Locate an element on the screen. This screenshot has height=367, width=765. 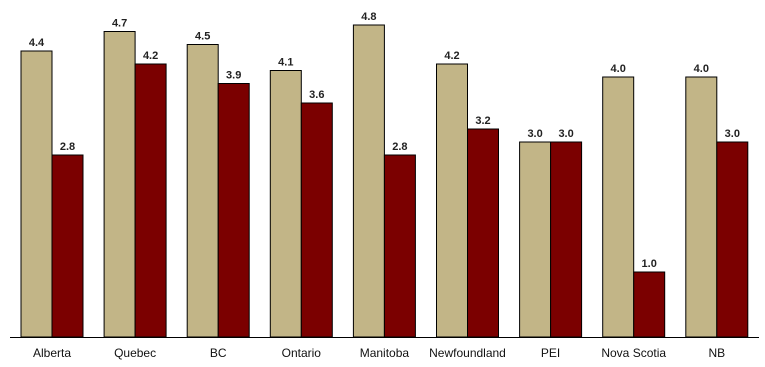
x-tick-label-ontario: Ontario is located at coordinates (302, 353).